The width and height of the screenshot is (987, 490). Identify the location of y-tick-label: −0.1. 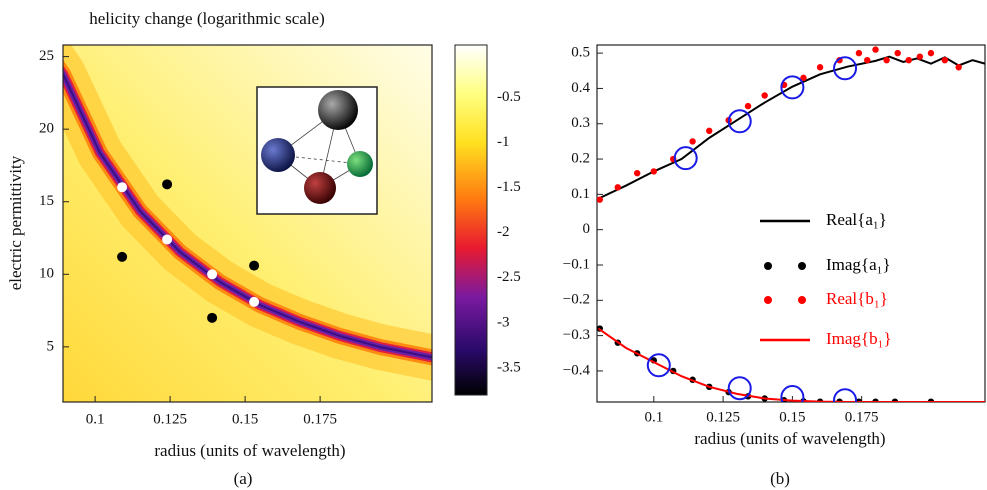
(576, 264).